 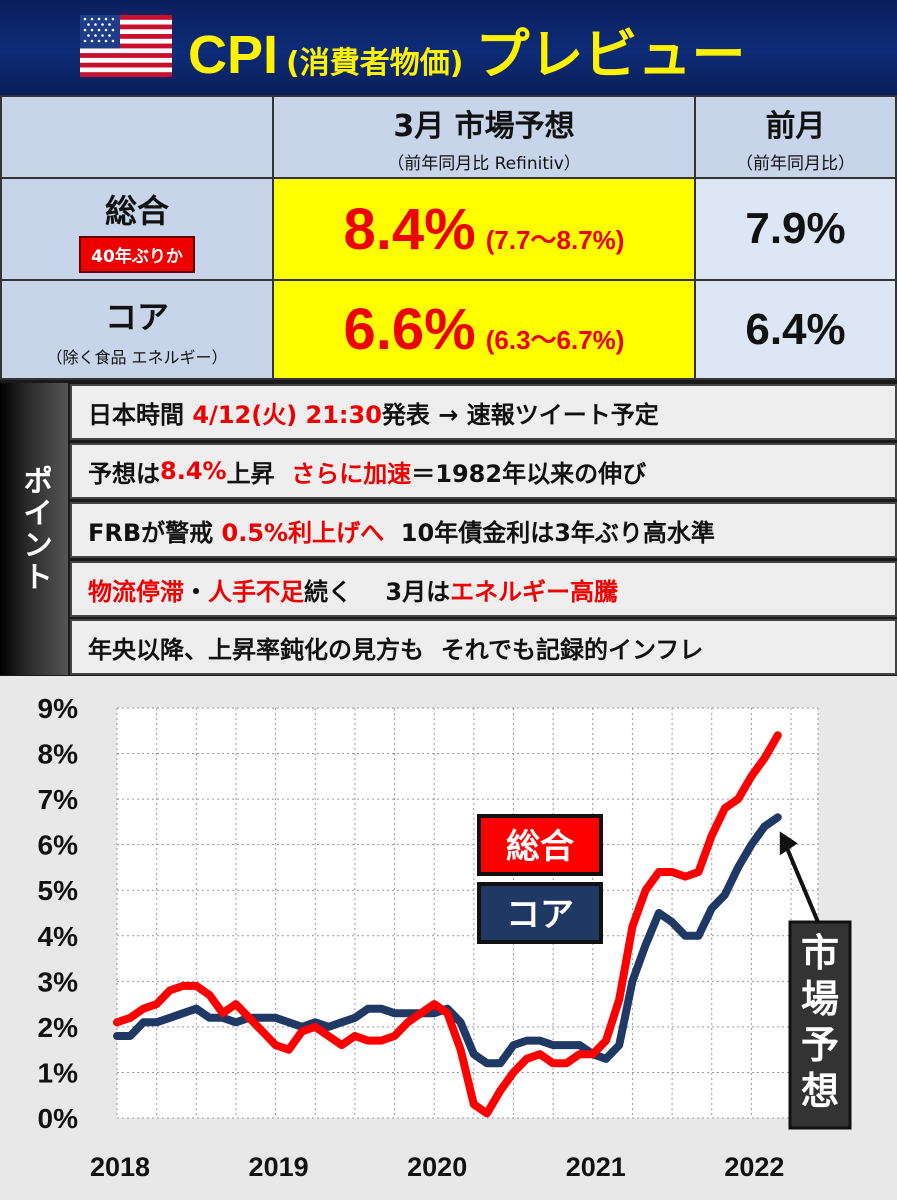 What do you see at coordinates (409, 329) in the screenshot?
I see `forecast-value: 6.6%` at bounding box center [409, 329].